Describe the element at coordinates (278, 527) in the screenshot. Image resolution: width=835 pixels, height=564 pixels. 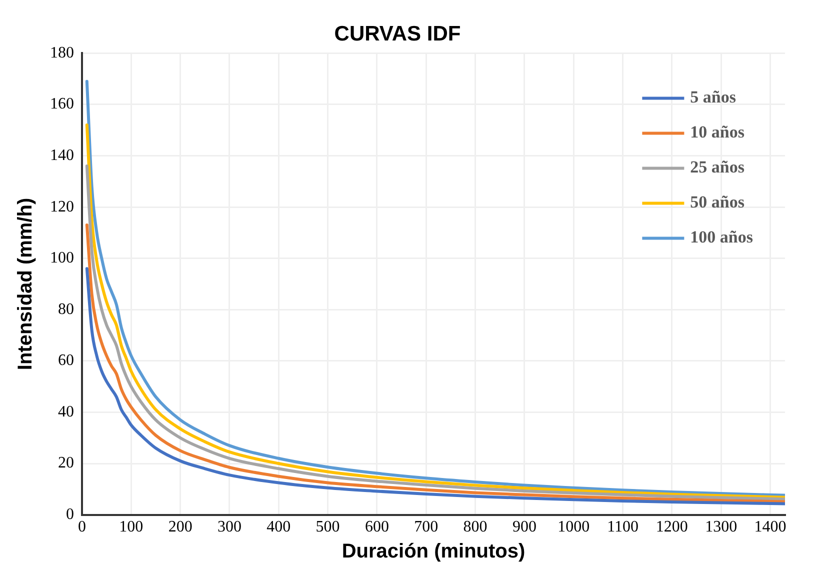
I see `x-tick-label: 400` at that location.